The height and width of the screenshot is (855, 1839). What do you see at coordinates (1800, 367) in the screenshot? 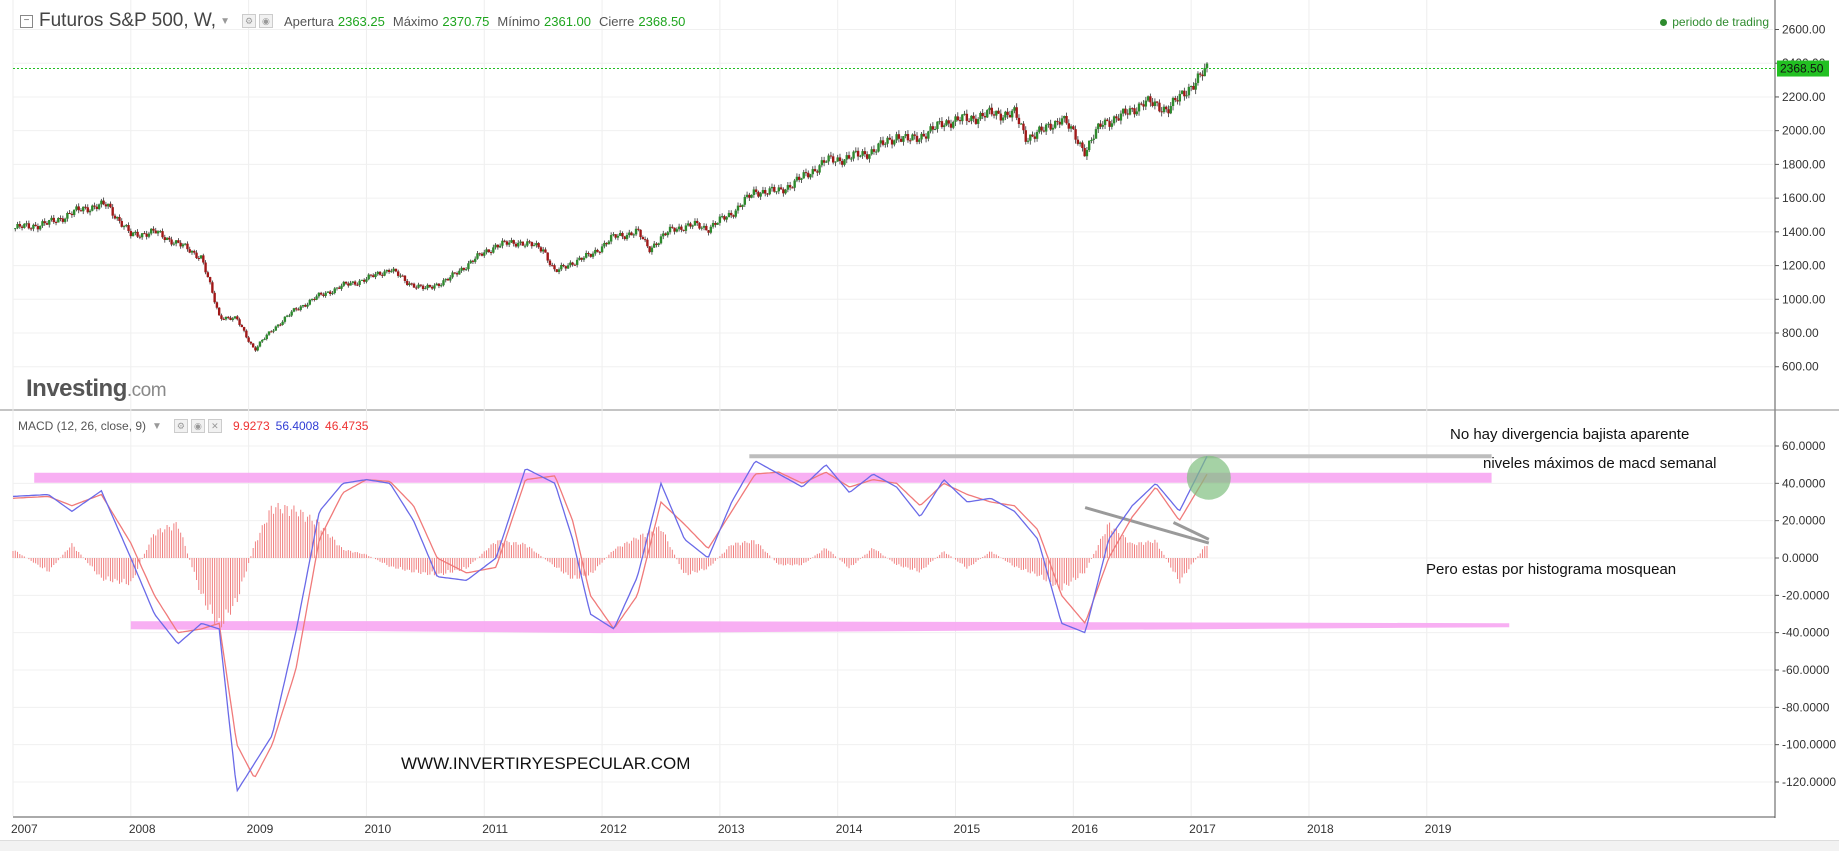
I see `price-tick-label: 600.00` at bounding box center [1800, 367].